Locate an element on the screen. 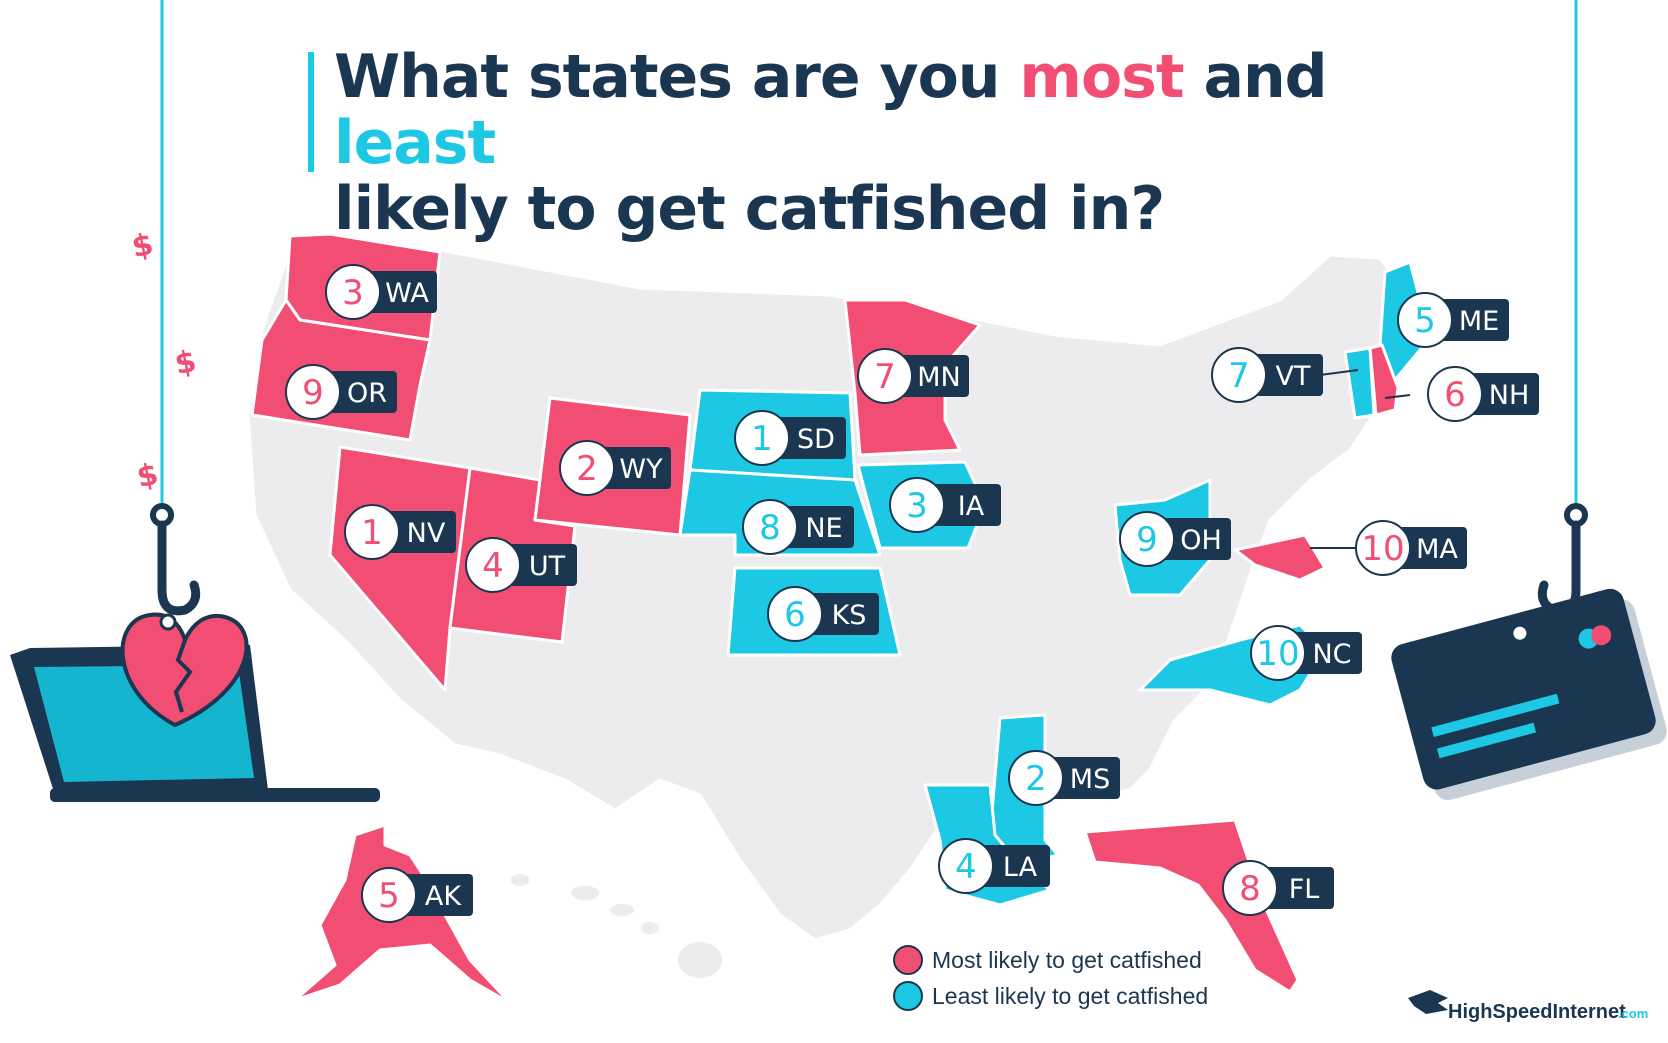 Image resolution: width=1668 pixels, height=1043 pixels. state-badge-wa: 3 WA is located at coordinates (381, 292).